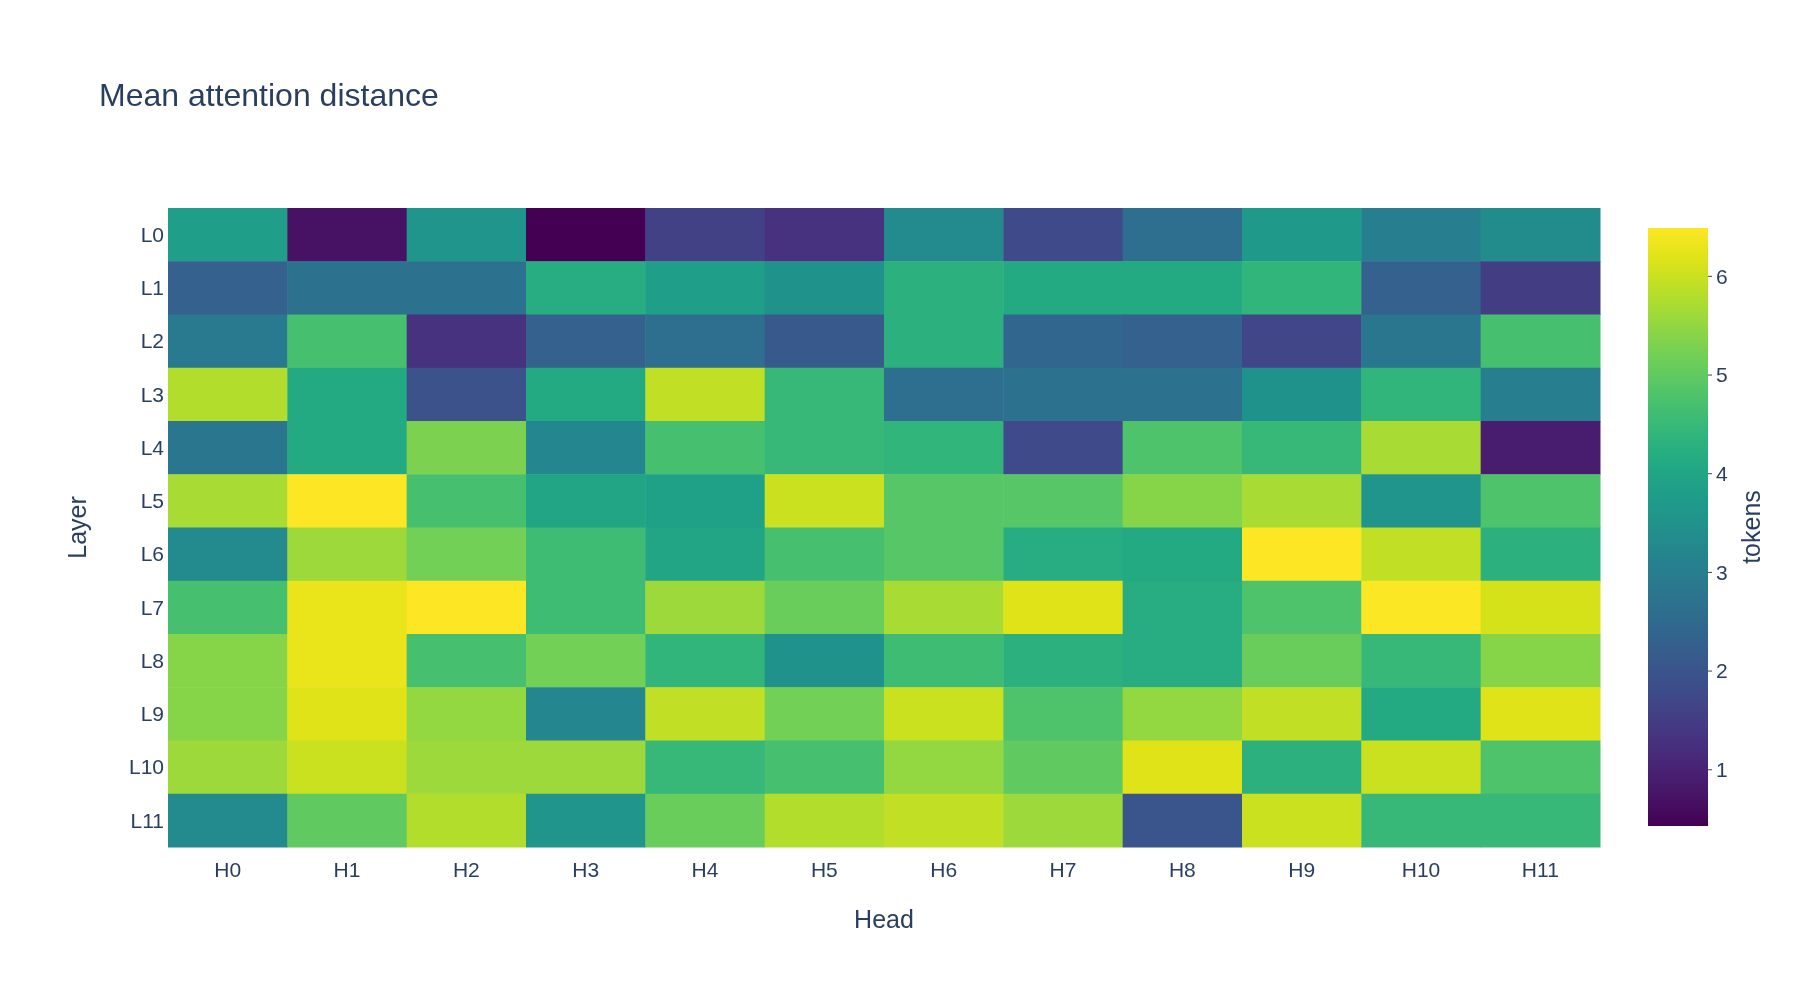  I want to click on color-bar-label: 4, so click(1722, 474).